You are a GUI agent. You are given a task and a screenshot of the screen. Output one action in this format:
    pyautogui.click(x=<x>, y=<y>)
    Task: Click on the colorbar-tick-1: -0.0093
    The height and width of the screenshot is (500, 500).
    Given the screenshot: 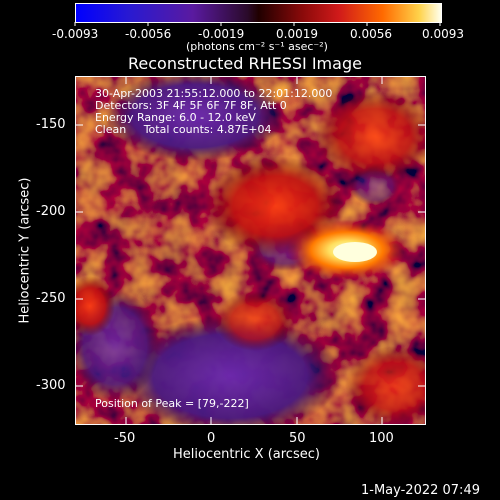 What is the action you would take?
    pyautogui.click(x=75, y=34)
    